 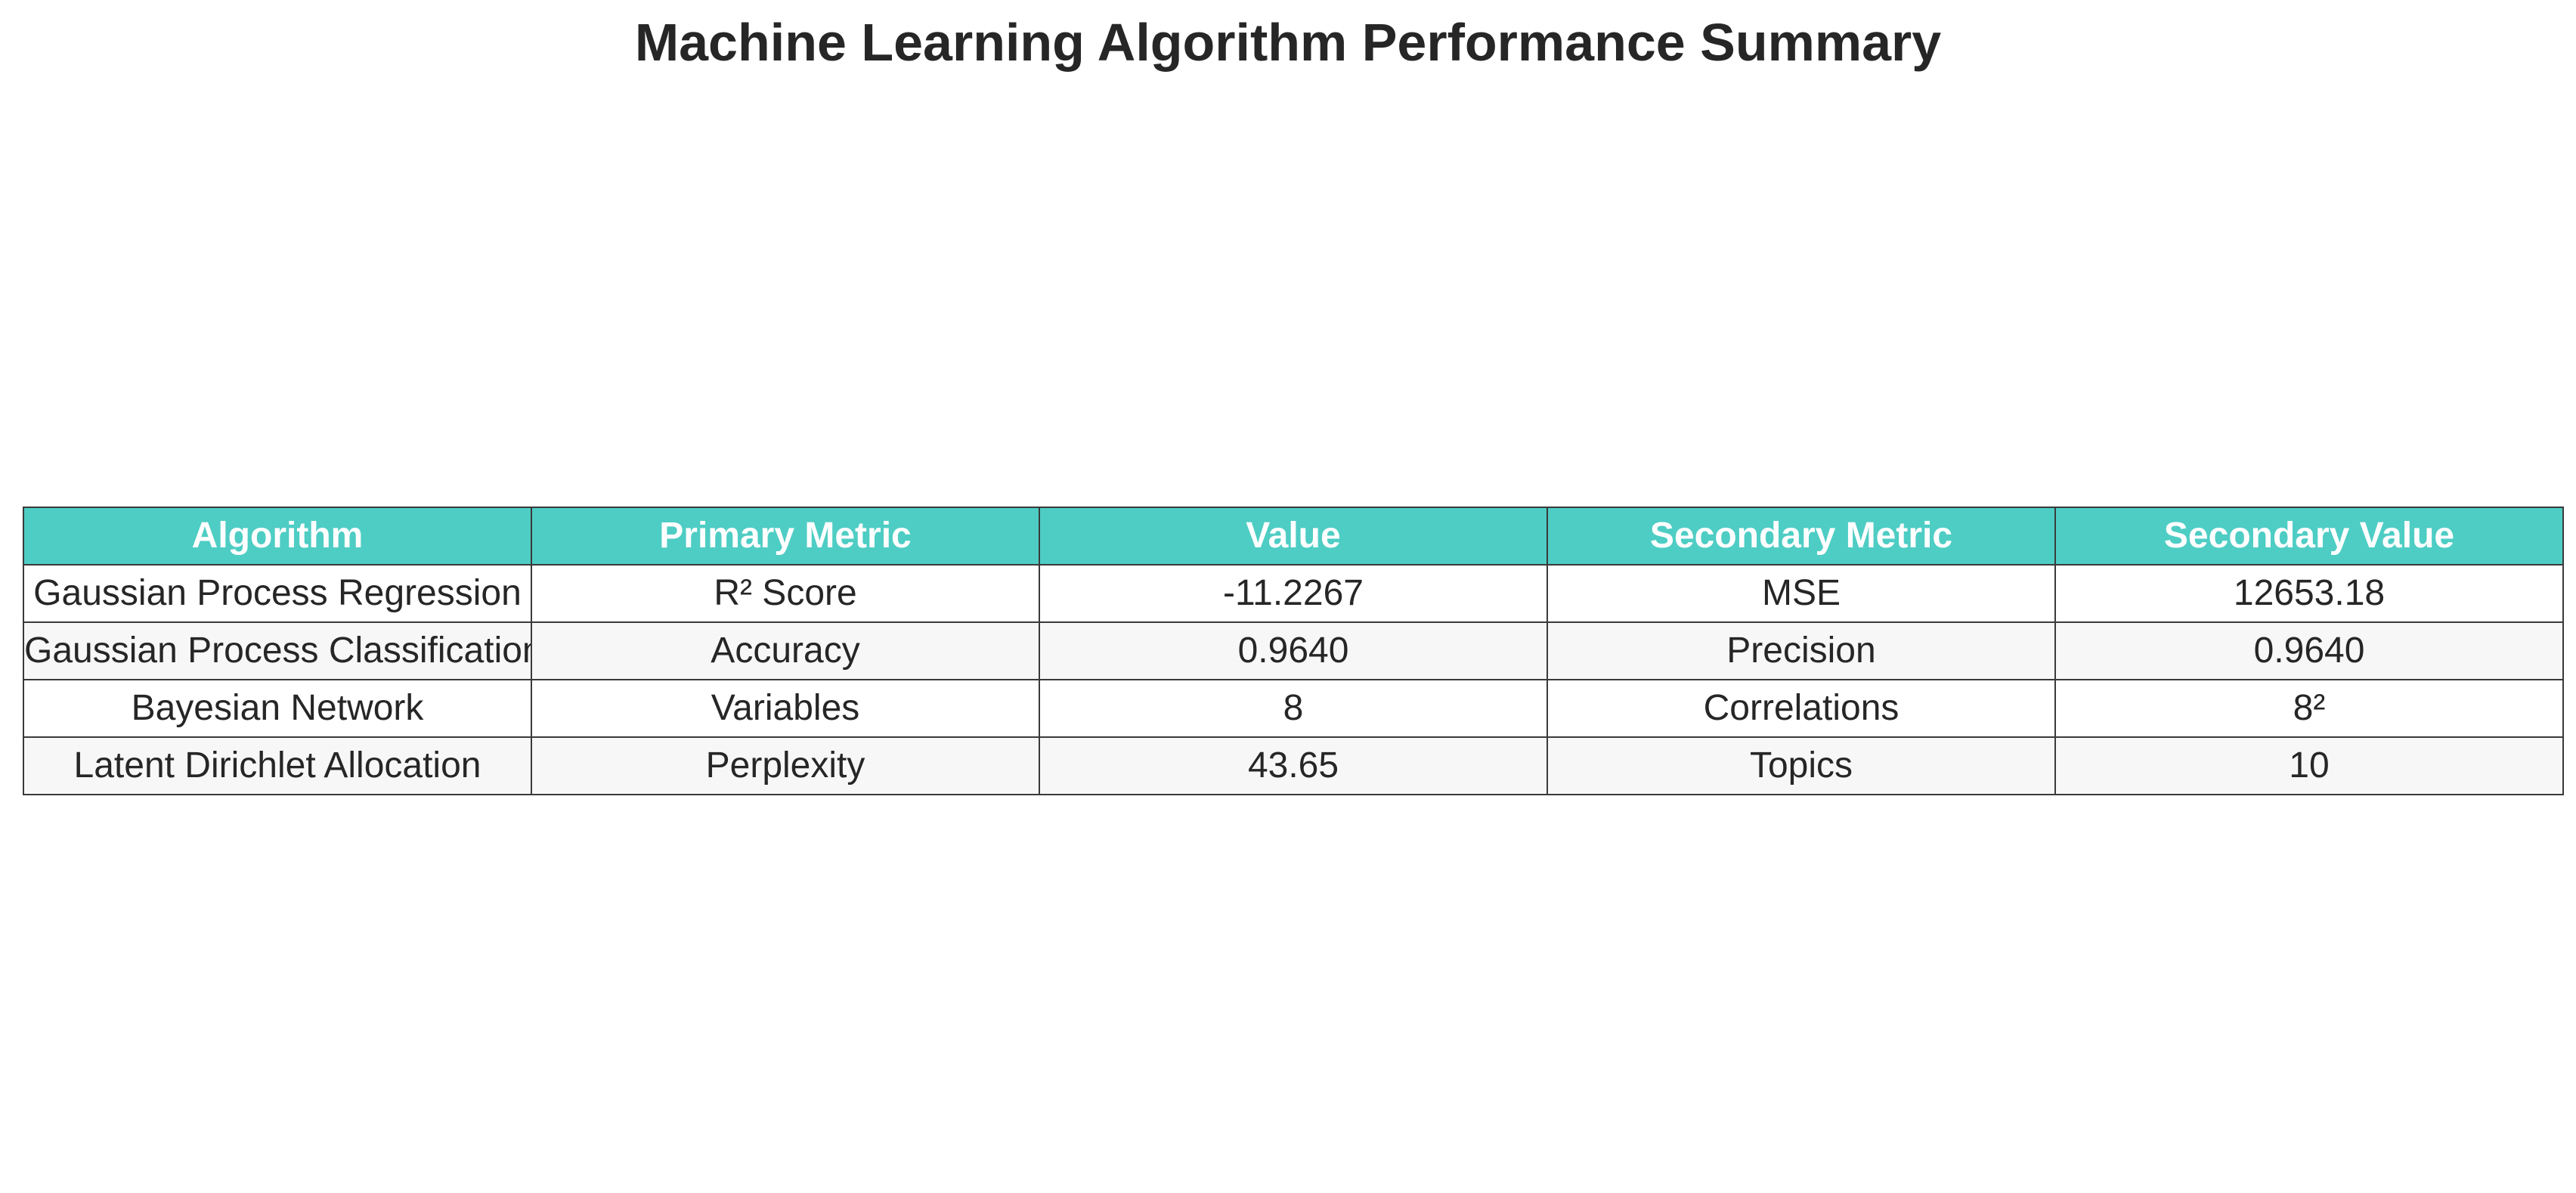 I want to click on table-cell-primary-metric: Accuracy, so click(x=785, y=651).